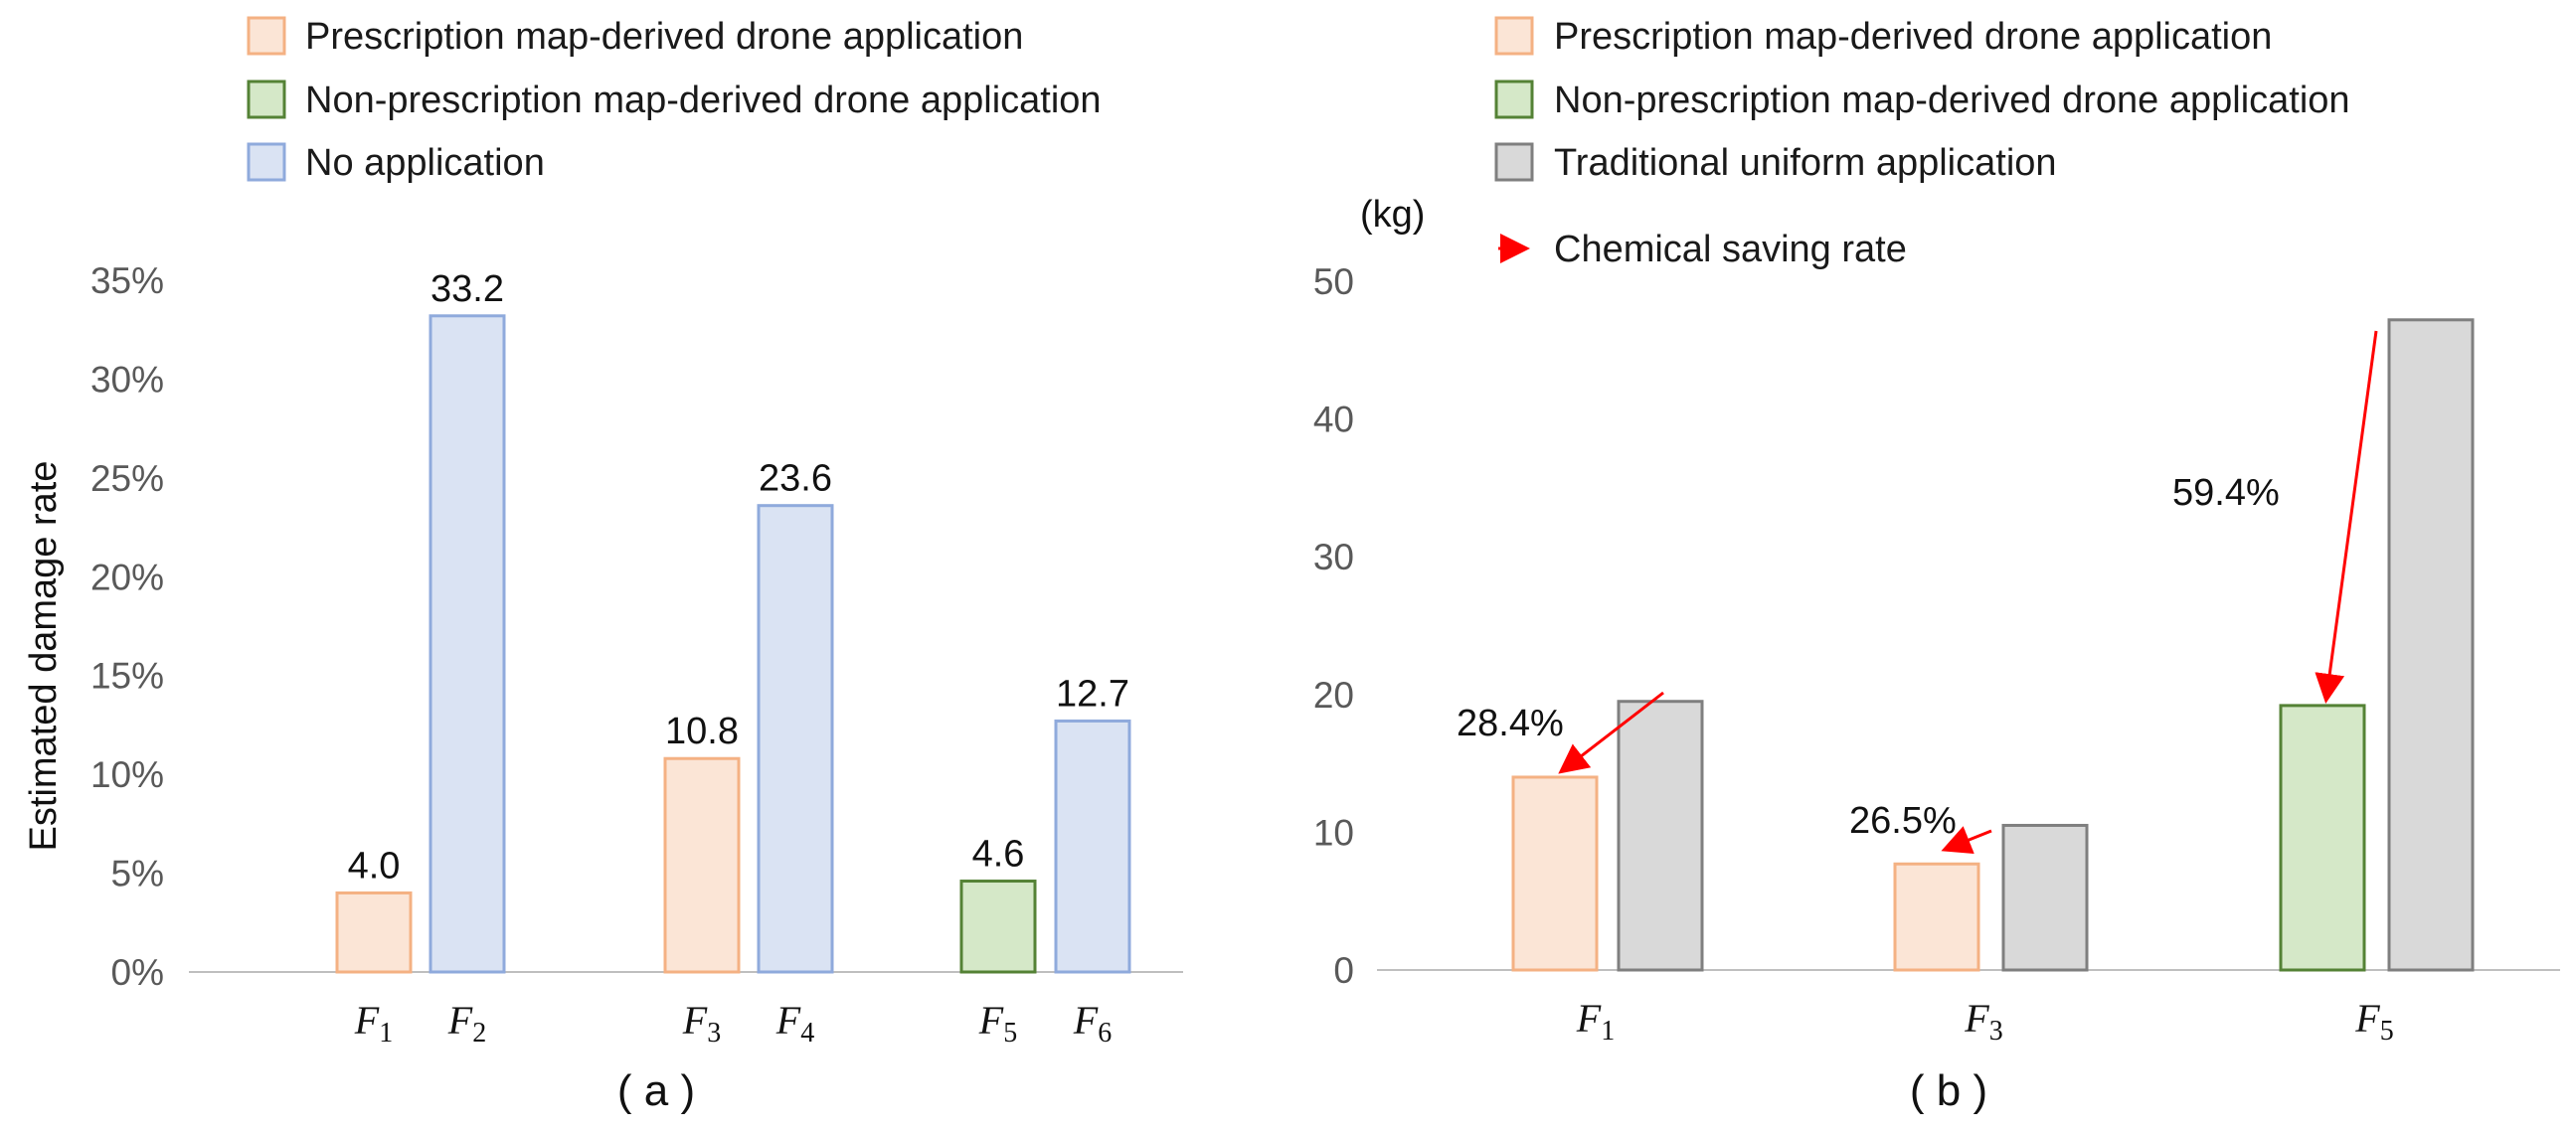 This screenshot has height=1133, width=2576. Describe the element at coordinates (374, 866) in the screenshot. I see `data-label-F1: 4.0` at that location.